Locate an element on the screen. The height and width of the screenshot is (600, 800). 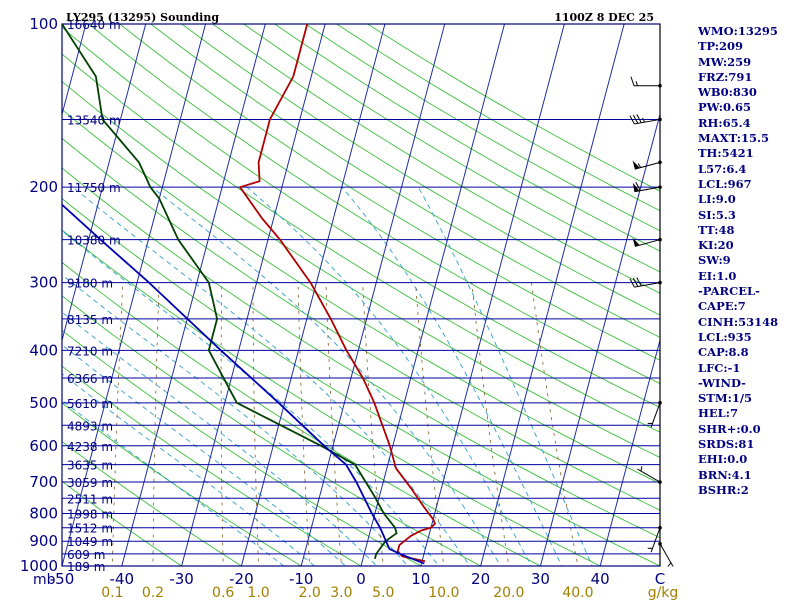
index-line: WB0:830 is located at coordinates (727, 92).